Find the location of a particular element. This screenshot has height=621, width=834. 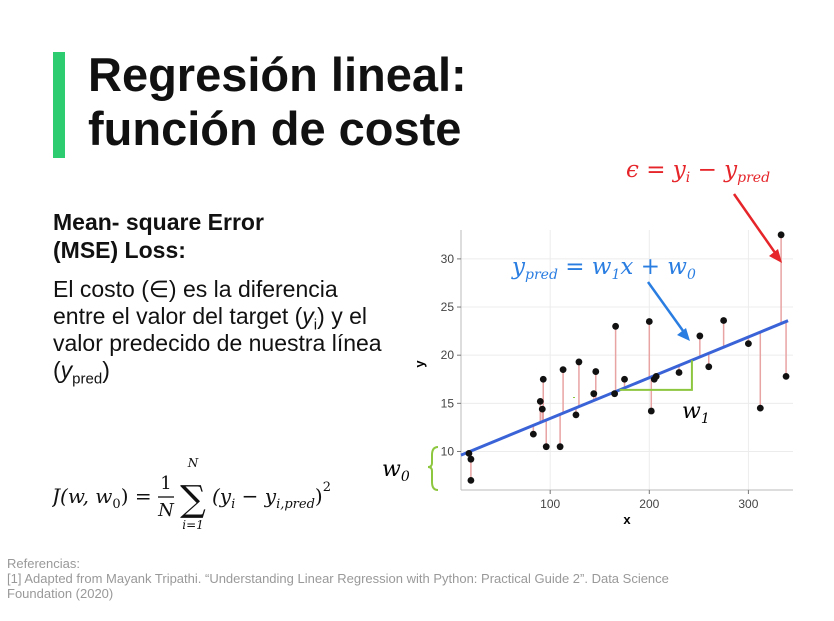

x-tick-label: 100 is located at coordinates (550, 504).